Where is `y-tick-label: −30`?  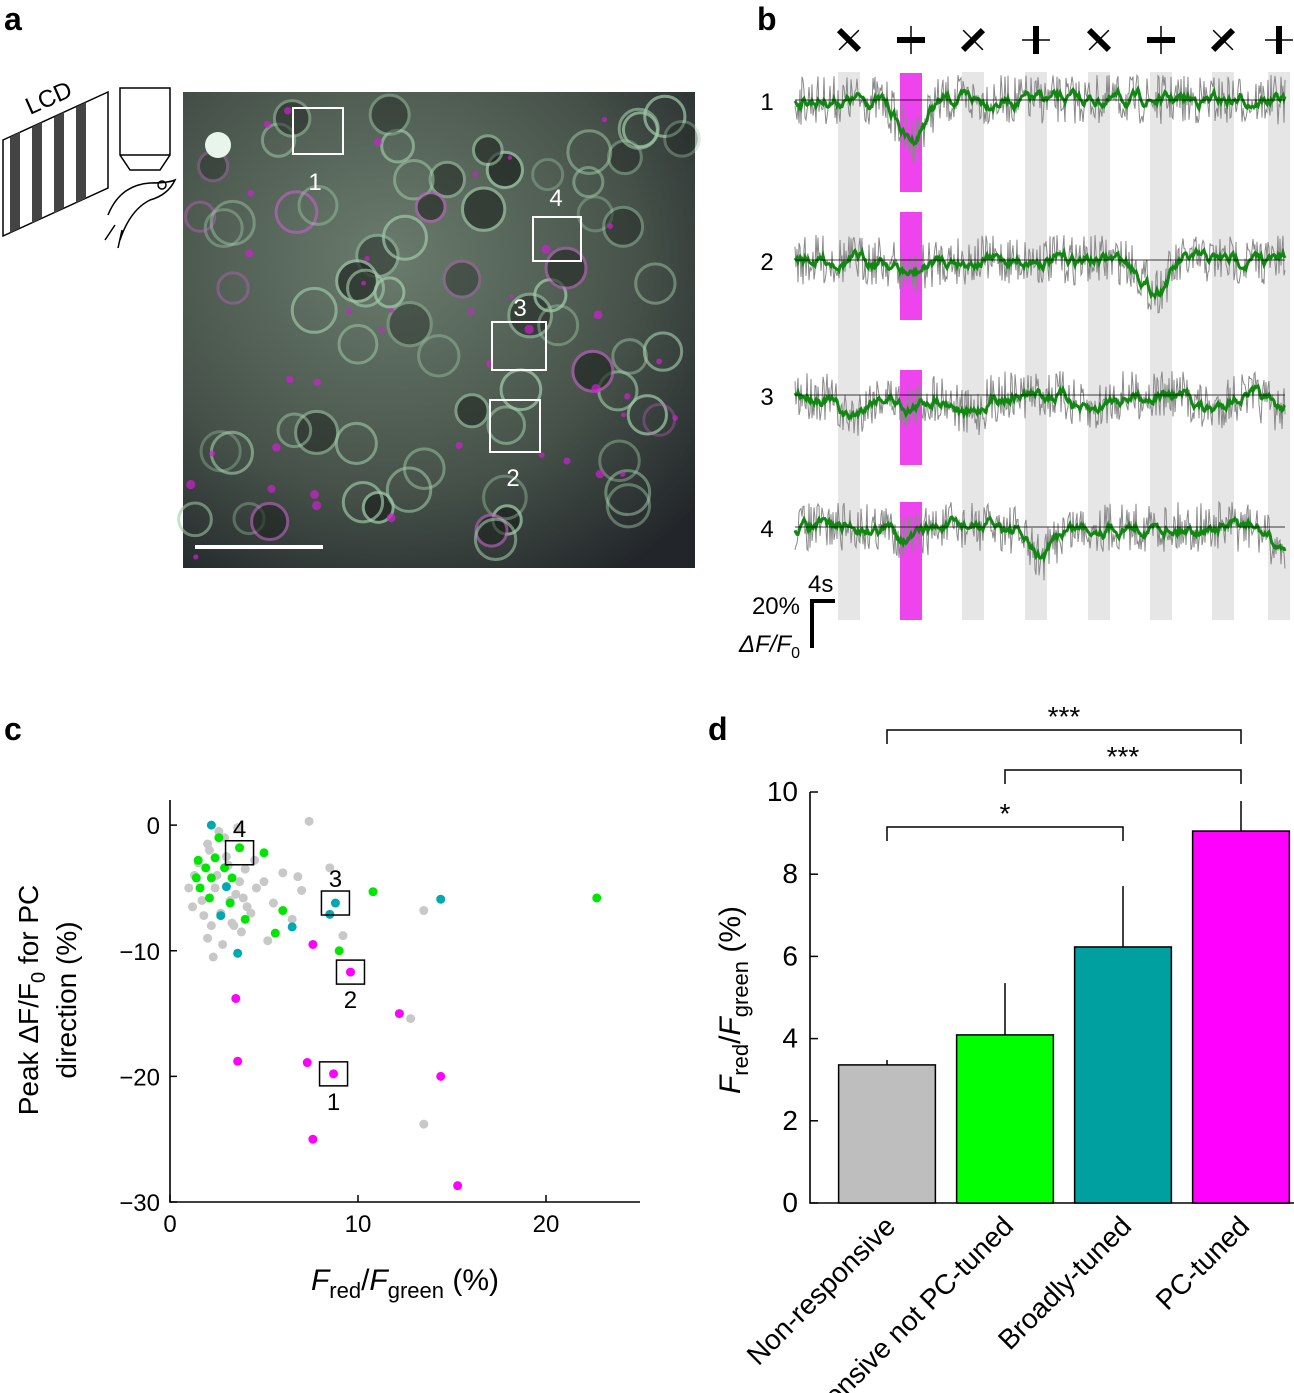 y-tick-label: −30 is located at coordinates (139, 1203).